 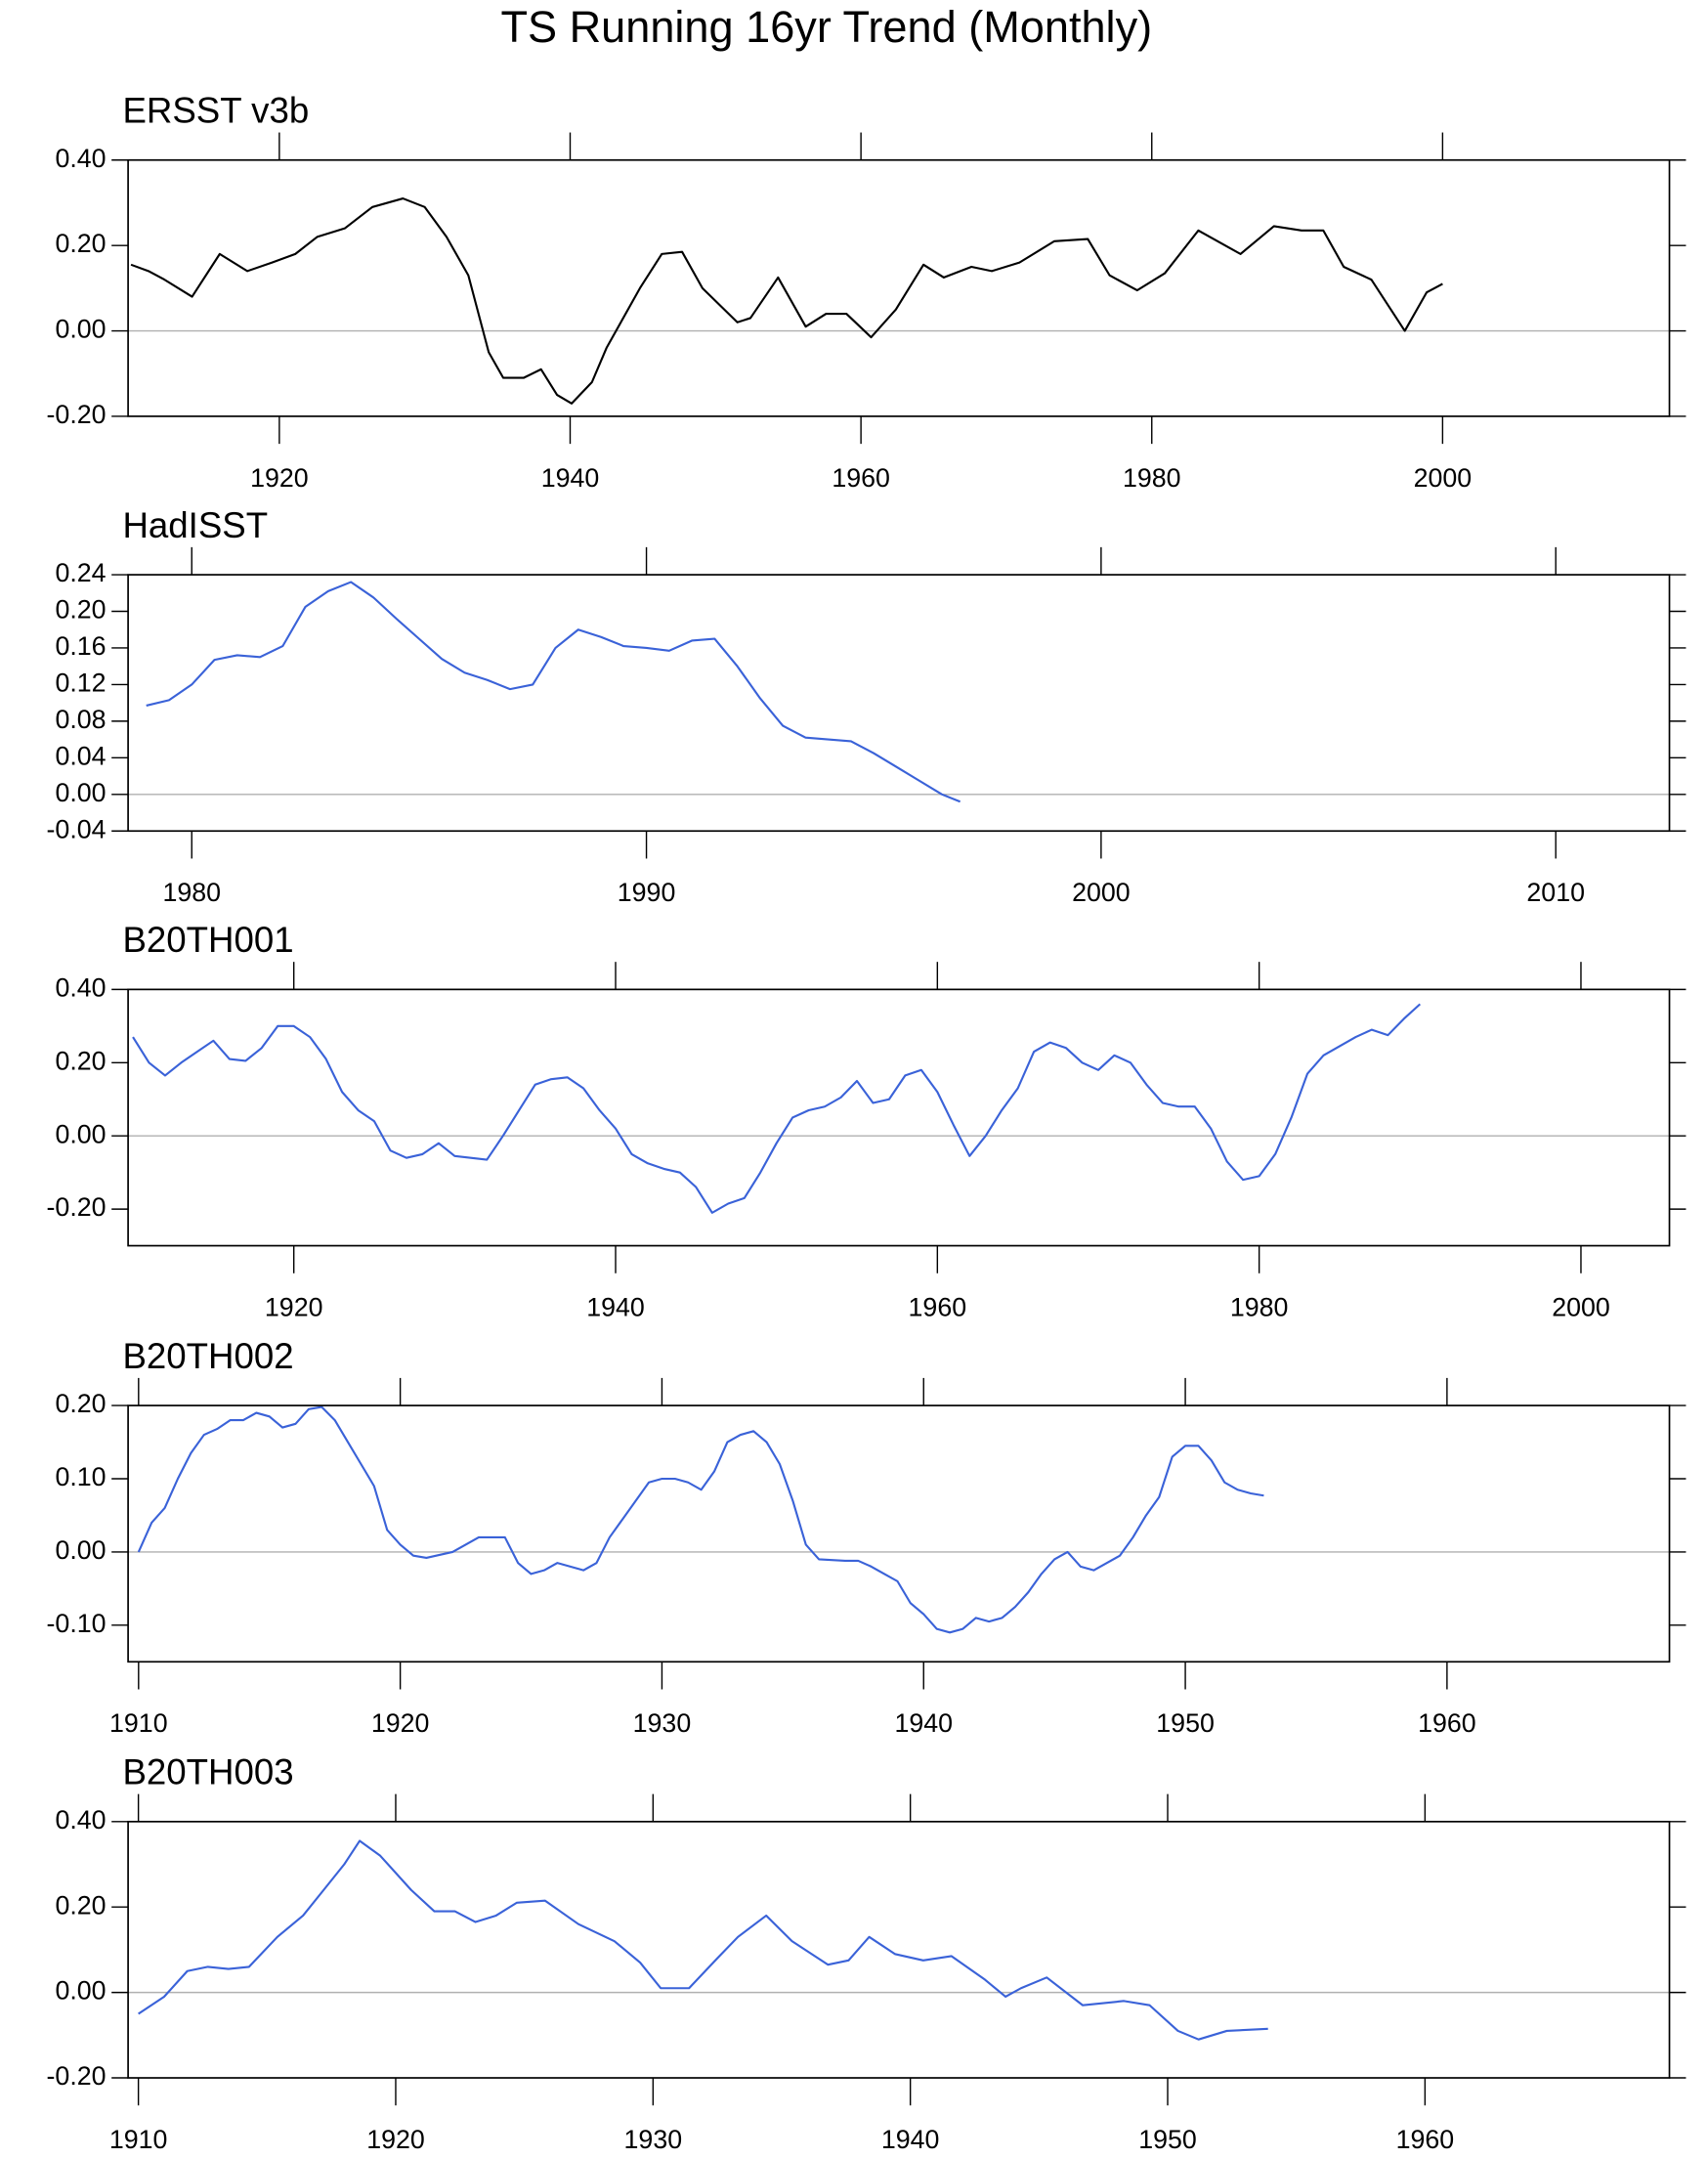 What do you see at coordinates (195, 525) in the screenshot?
I see `panel-title: HadISST` at bounding box center [195, 525].